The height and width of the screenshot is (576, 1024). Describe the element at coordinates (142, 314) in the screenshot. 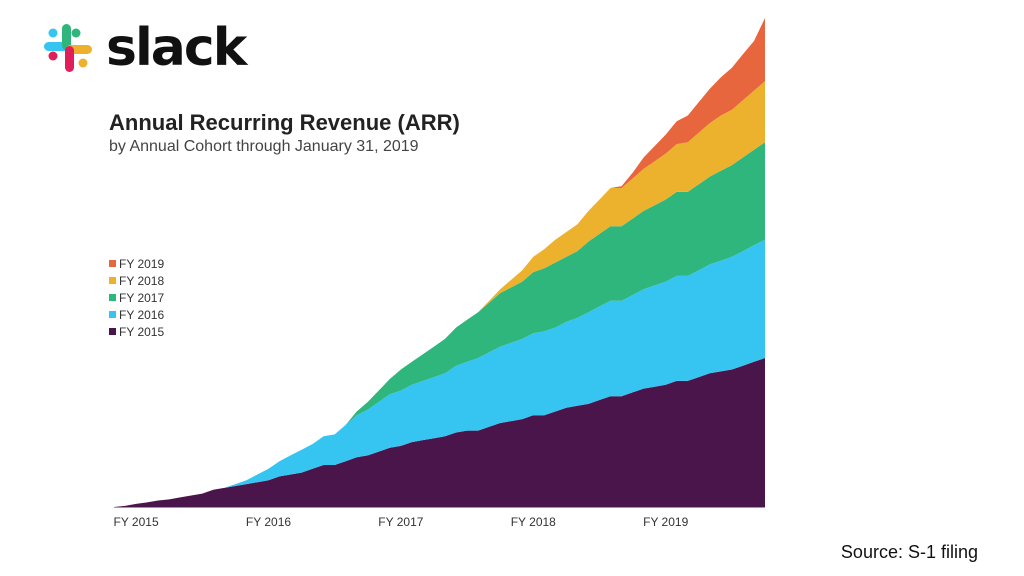

I see `legend-label: FY 2016` at that location.